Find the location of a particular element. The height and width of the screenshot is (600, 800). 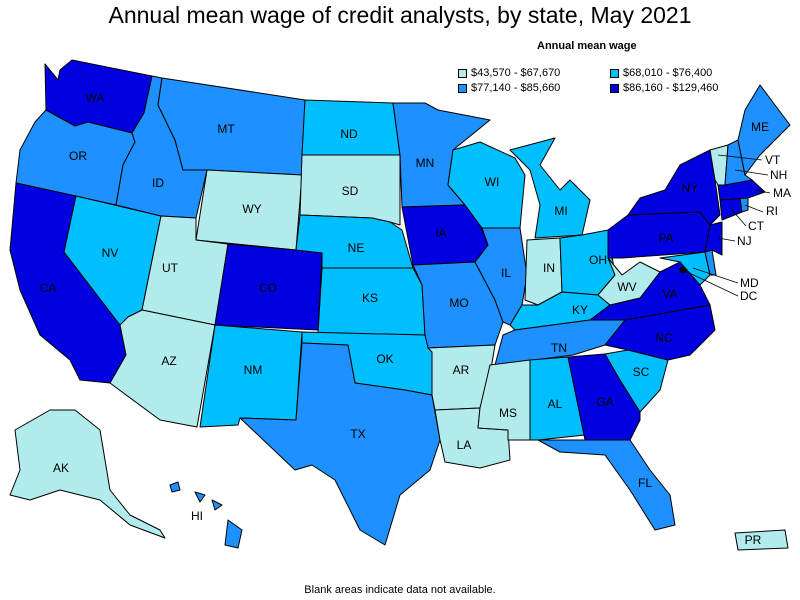

state-label-ca: CA is located at coordinates (48, 288).